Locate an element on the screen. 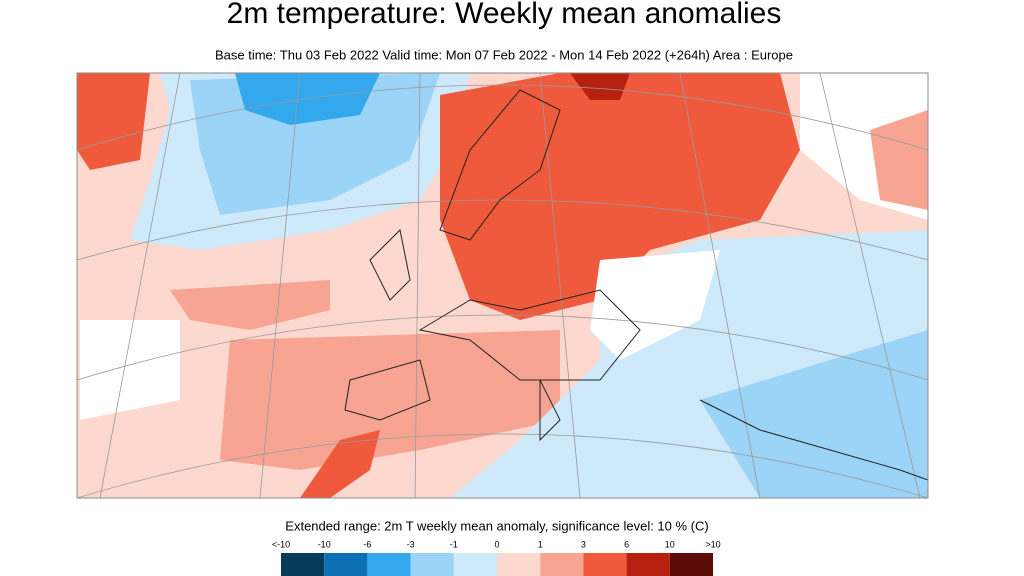  legend-label: 3 is located at coordinates (583, 544).